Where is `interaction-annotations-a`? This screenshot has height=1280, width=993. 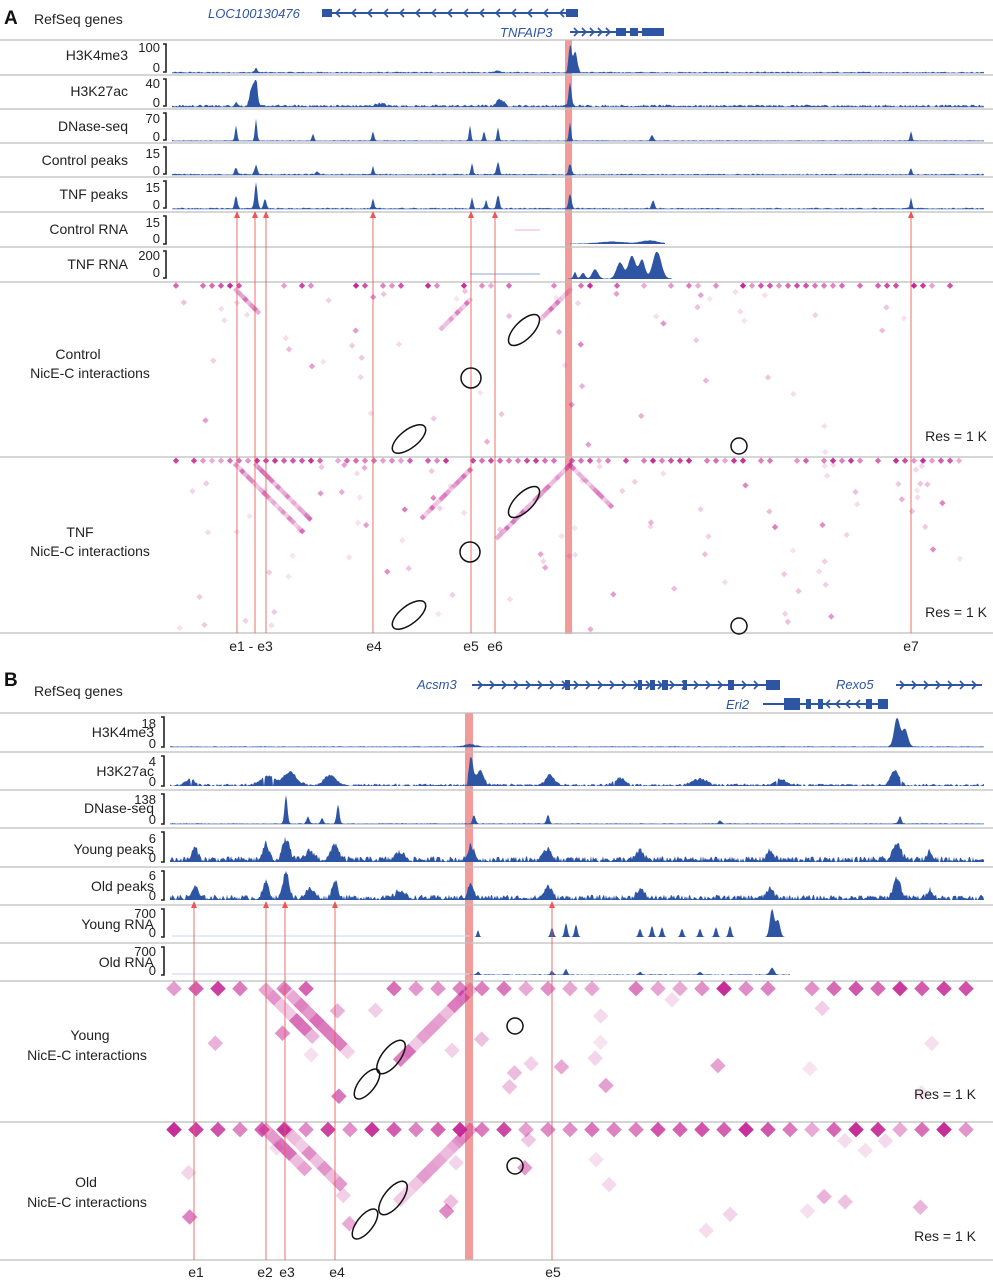 interaction-annotations-a is located at coordinates (569, 474).